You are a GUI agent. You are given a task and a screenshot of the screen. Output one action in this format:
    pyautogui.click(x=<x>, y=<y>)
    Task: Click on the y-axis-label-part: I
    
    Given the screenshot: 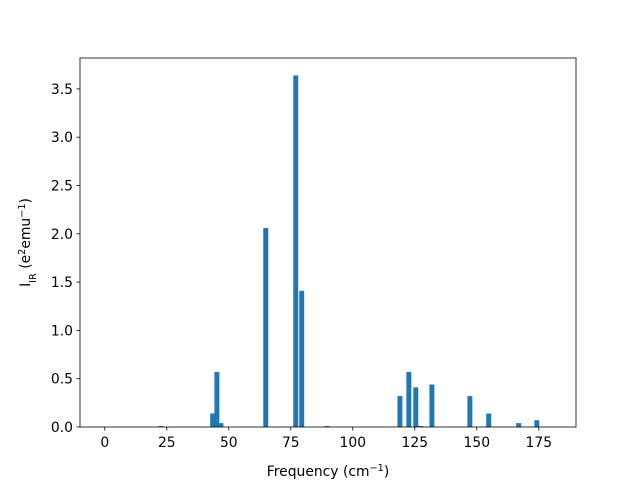 What is the action you would take?
    pyautogui.click(x=26, y=285)
    